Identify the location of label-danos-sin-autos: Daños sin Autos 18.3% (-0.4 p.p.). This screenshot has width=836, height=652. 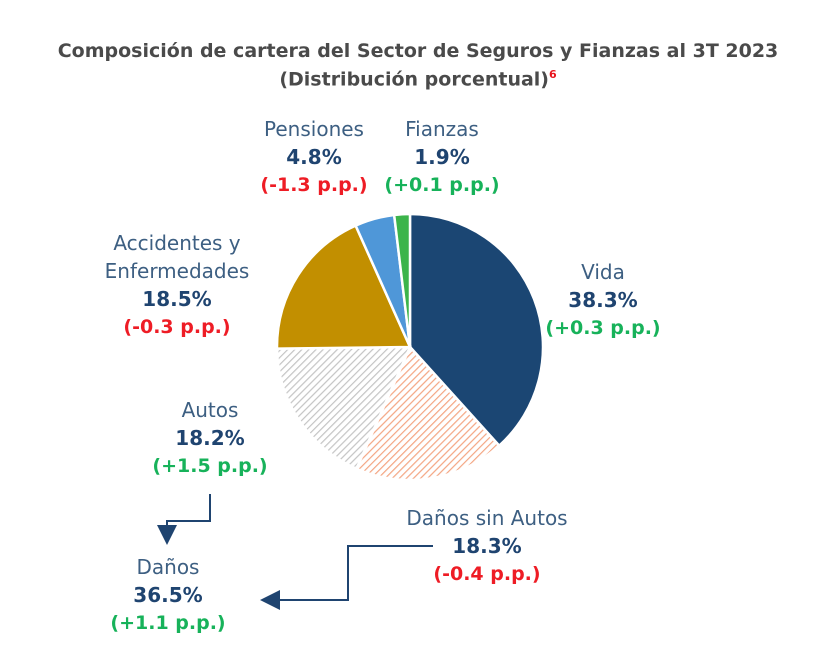
(486, 546).